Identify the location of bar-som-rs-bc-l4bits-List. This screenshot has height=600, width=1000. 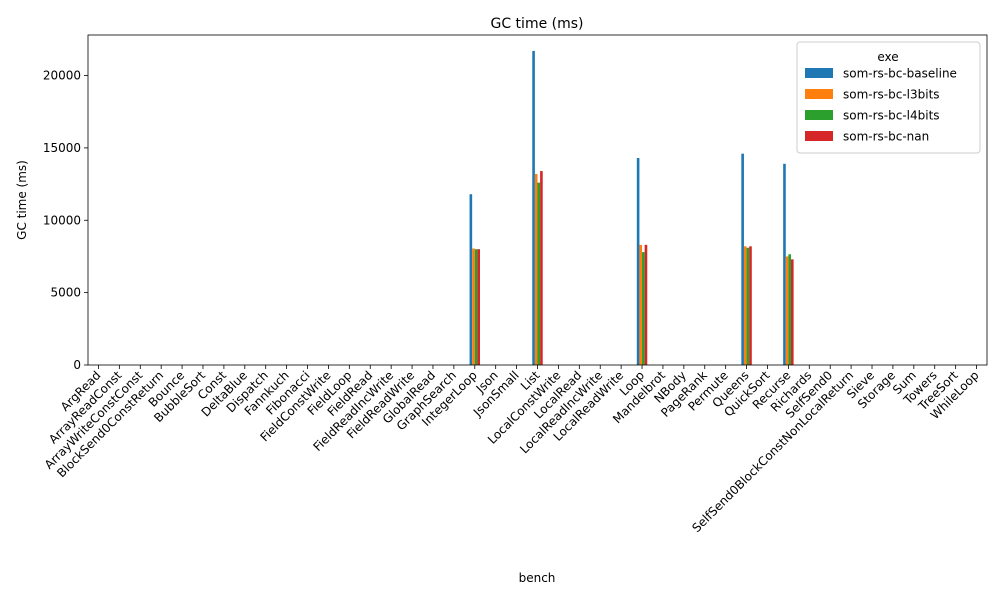
(539, 273).